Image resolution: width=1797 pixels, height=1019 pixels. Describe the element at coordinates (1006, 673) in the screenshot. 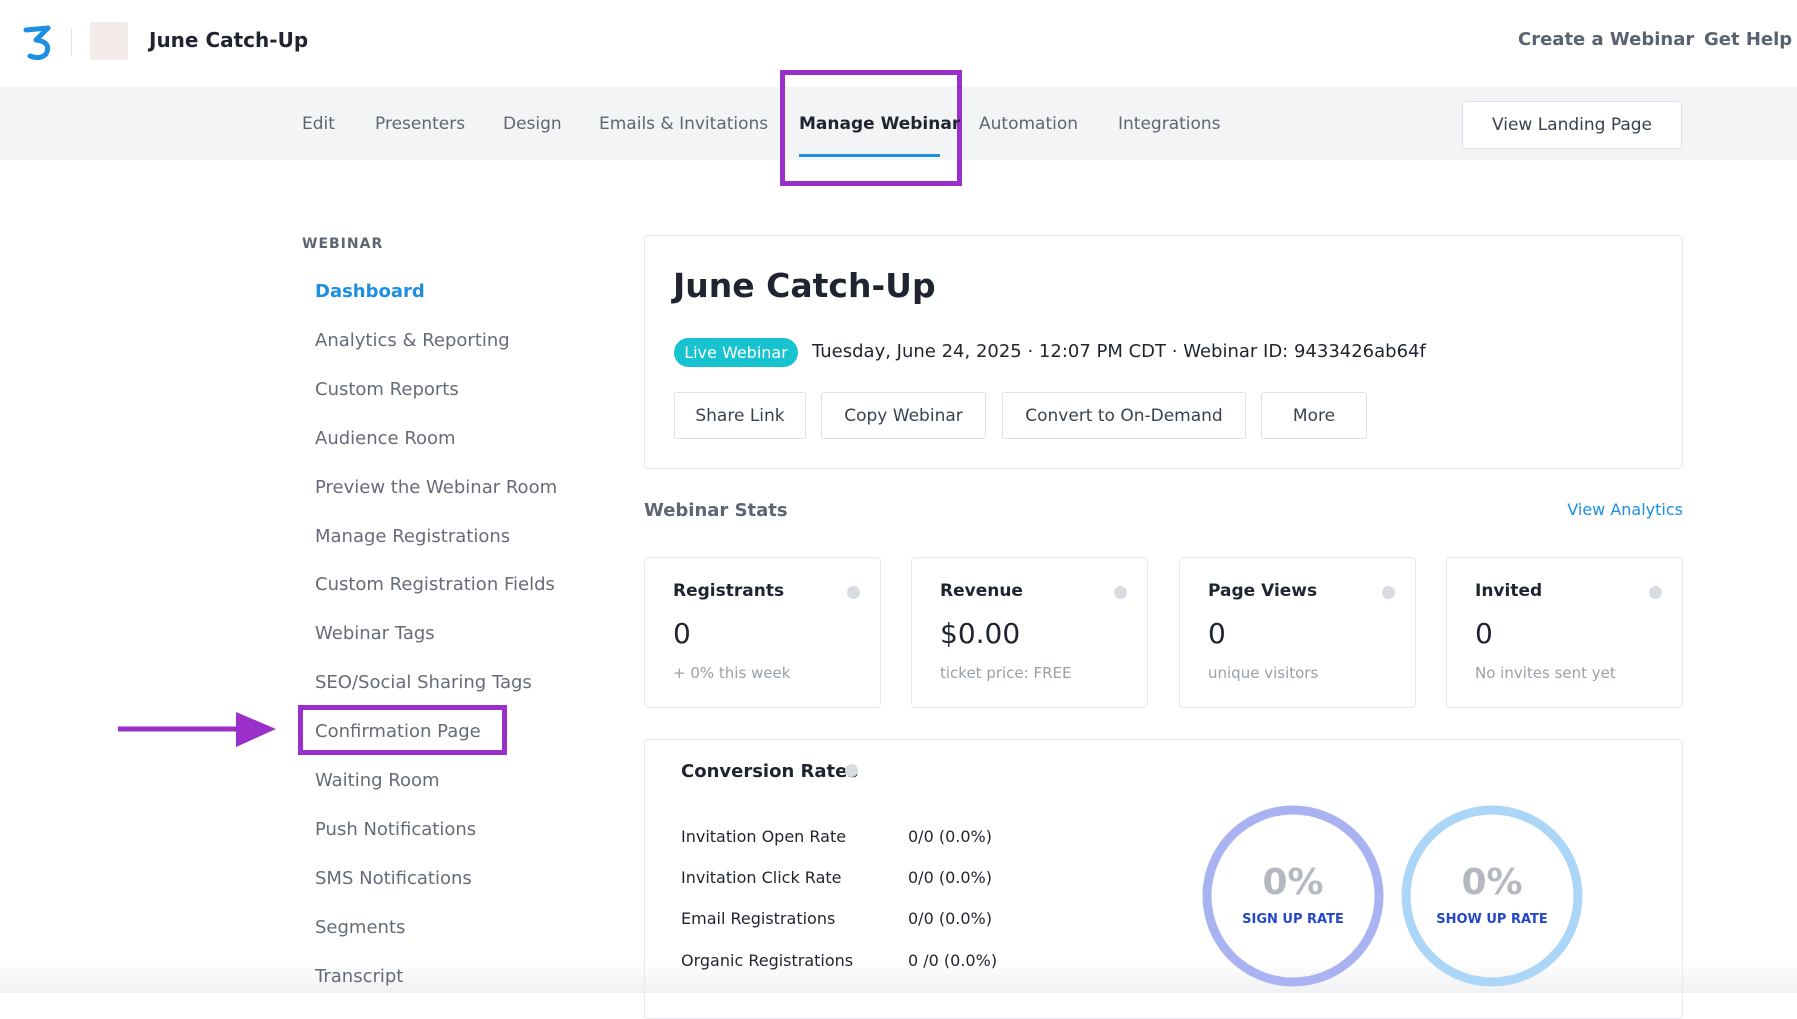

I see `stat-note: ticket price: FREE` at that location.